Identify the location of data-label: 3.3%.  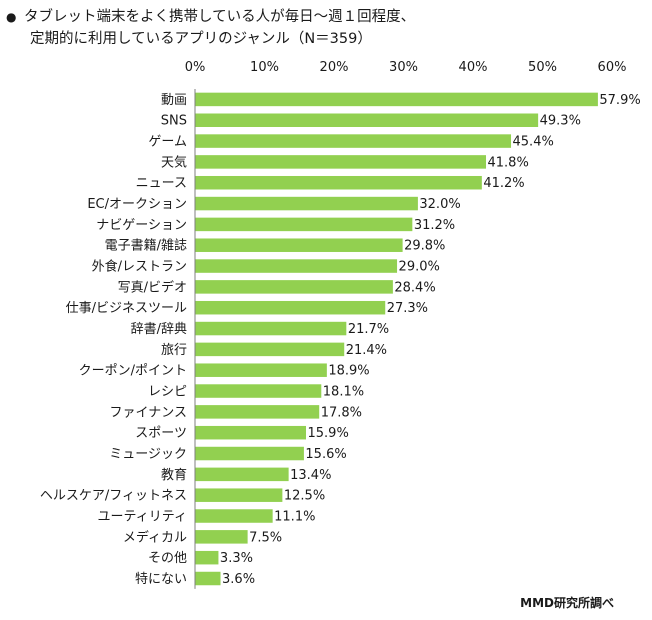
(236, 558).